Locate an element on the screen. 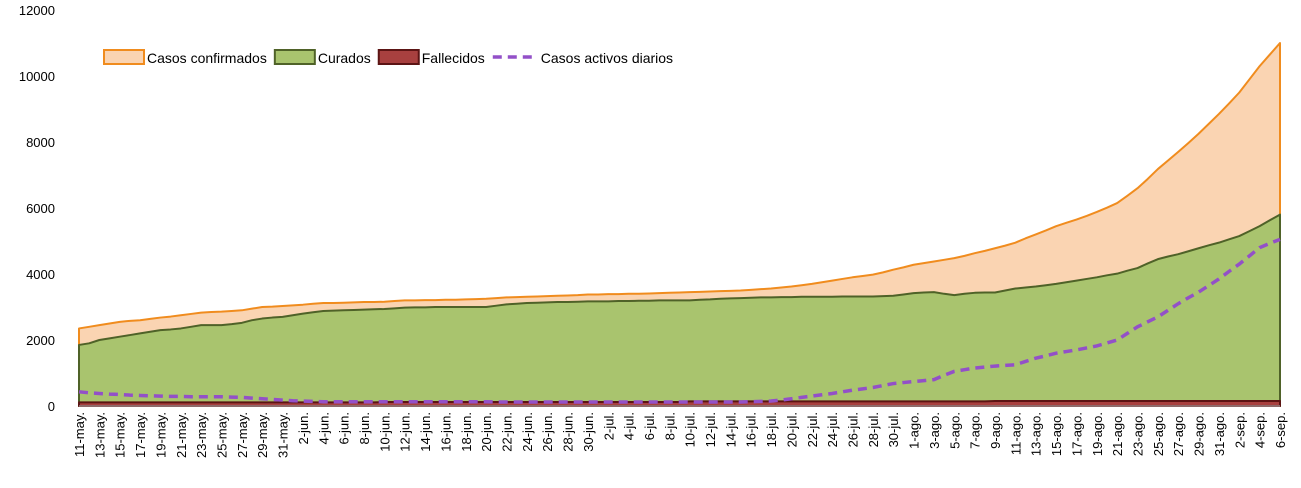 The image size is (1301, 488). x-tick-label: 30-jun. is located at coordinates (588, 432).